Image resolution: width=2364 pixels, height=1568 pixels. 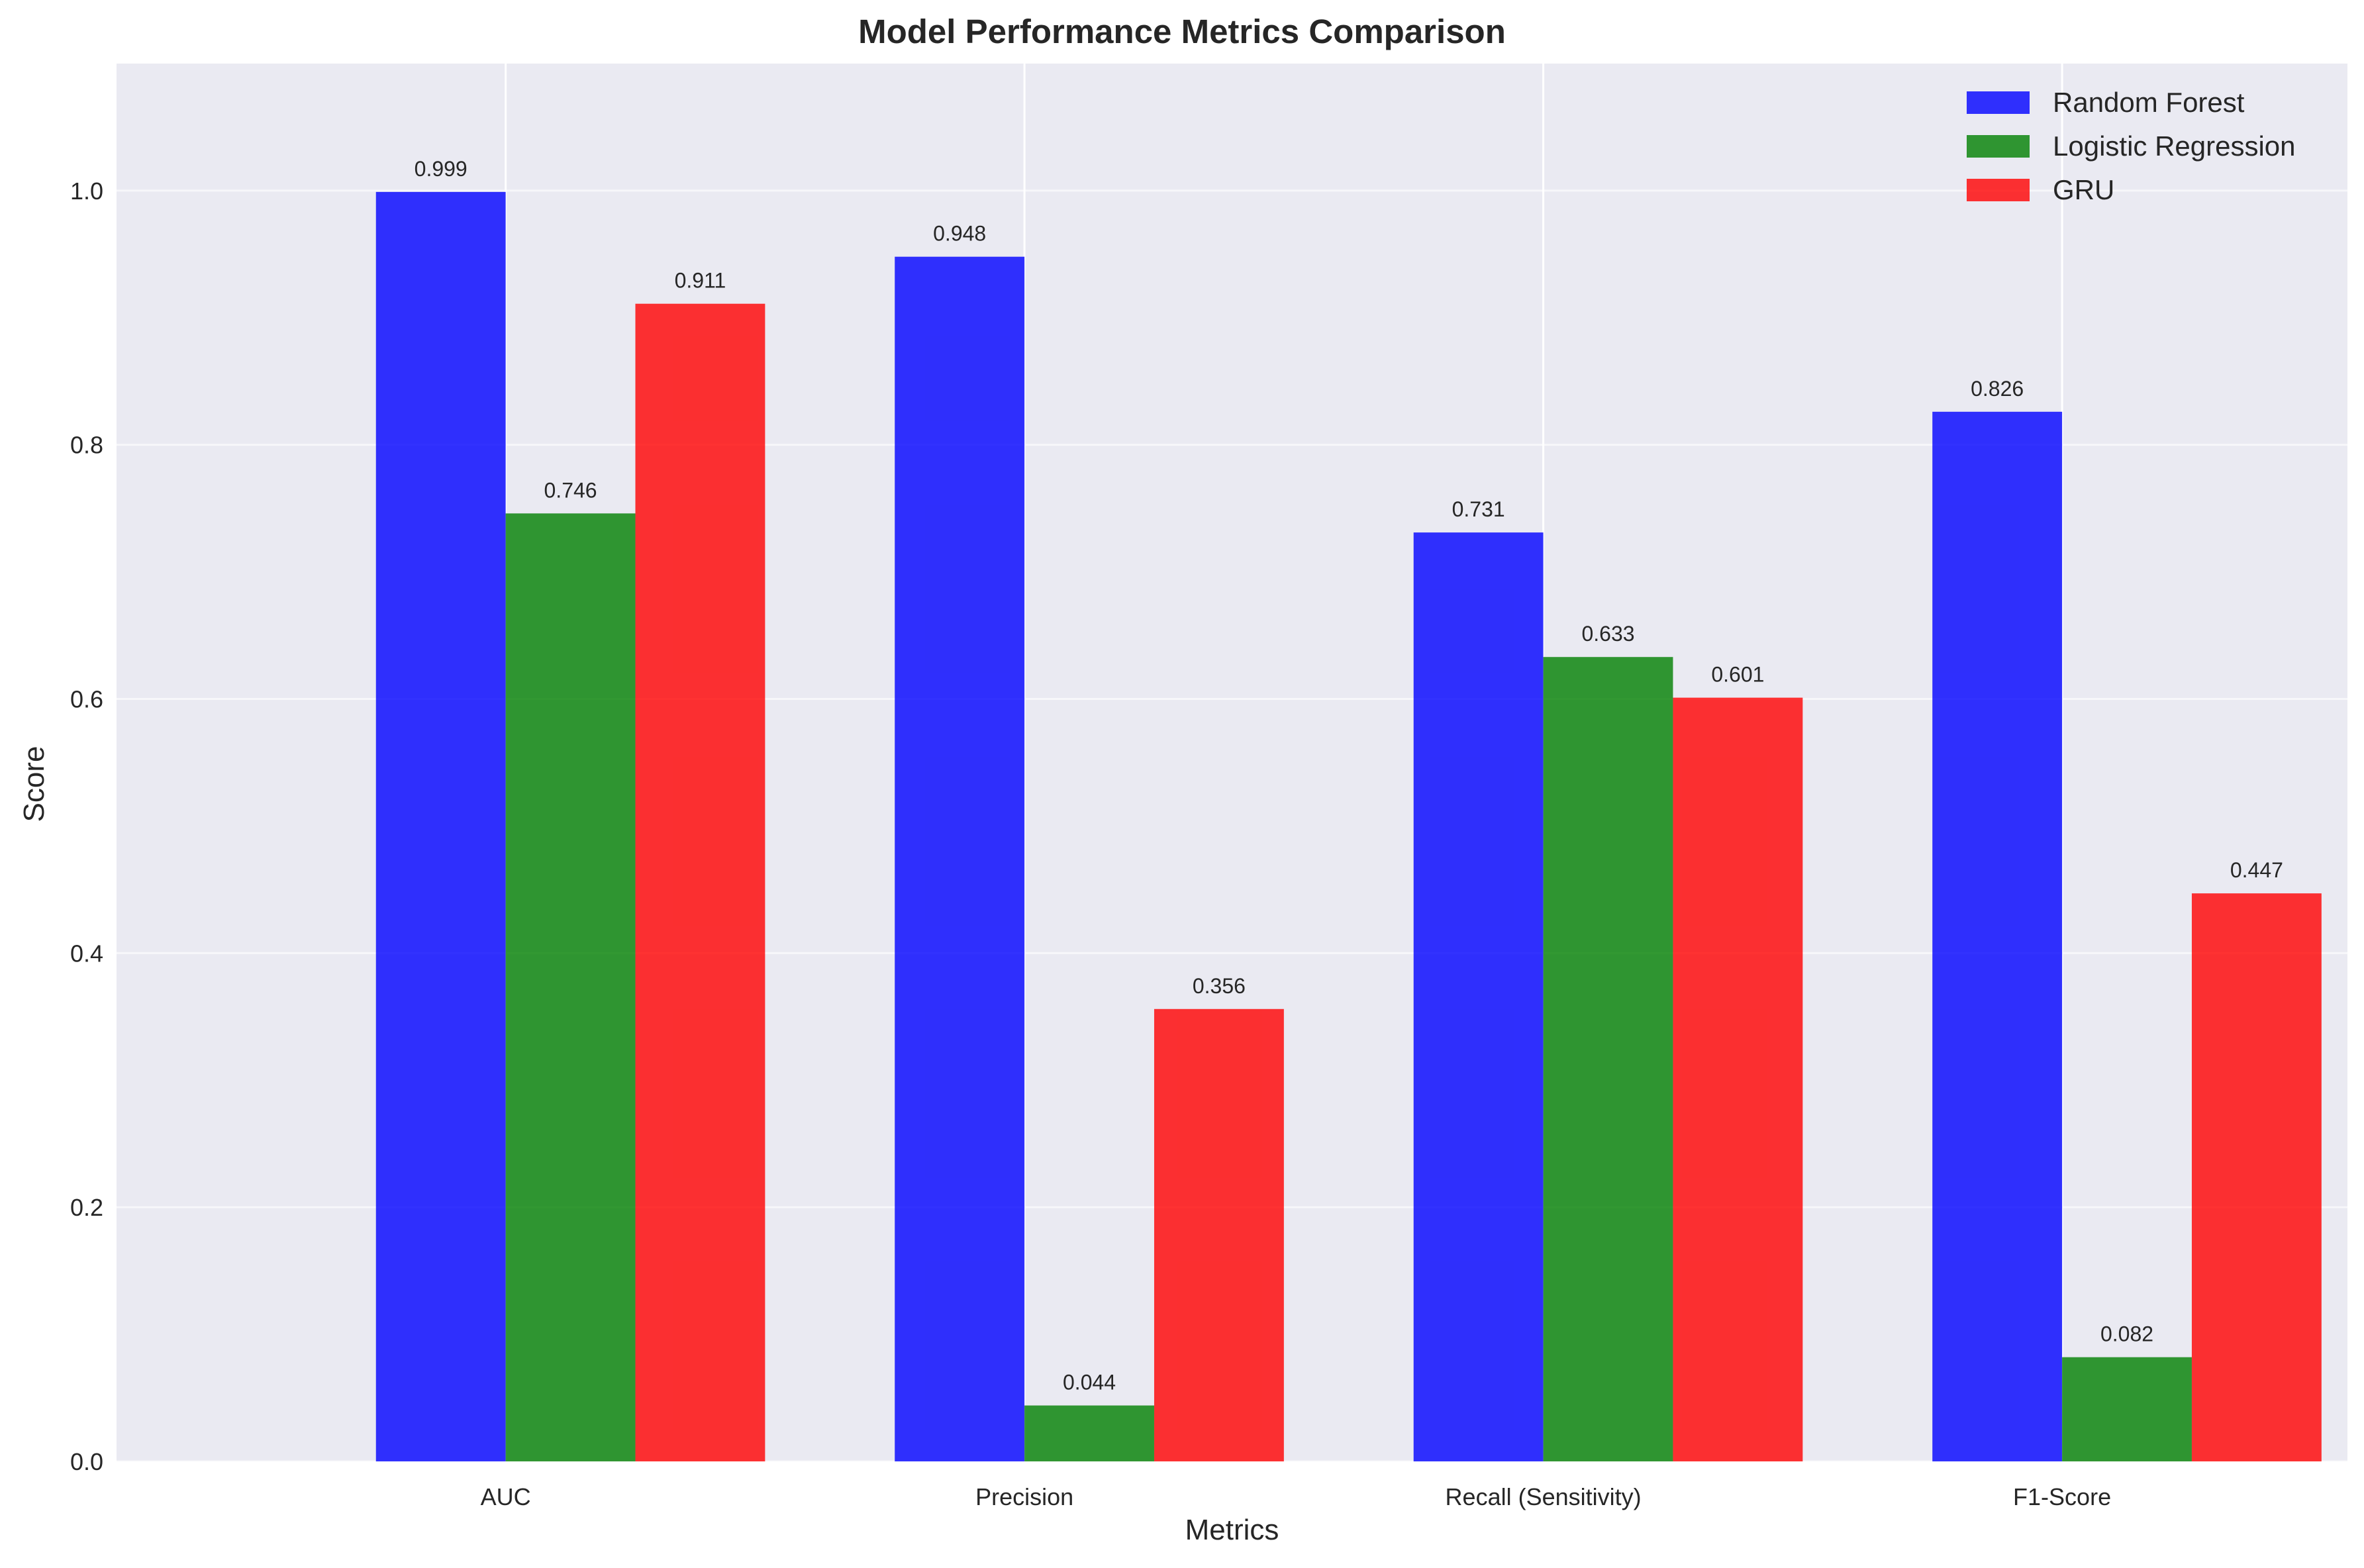 I want to click on y-tick-label: 0.0, so click(x=86, y=1461).